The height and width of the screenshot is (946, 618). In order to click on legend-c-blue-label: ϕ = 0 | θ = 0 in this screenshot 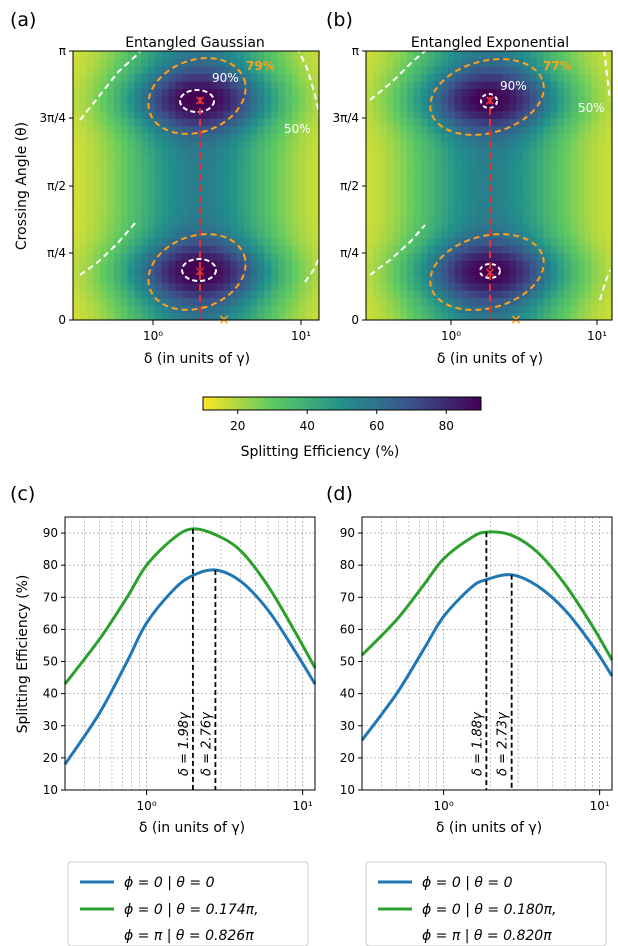, I will do `click(169, 883)`.